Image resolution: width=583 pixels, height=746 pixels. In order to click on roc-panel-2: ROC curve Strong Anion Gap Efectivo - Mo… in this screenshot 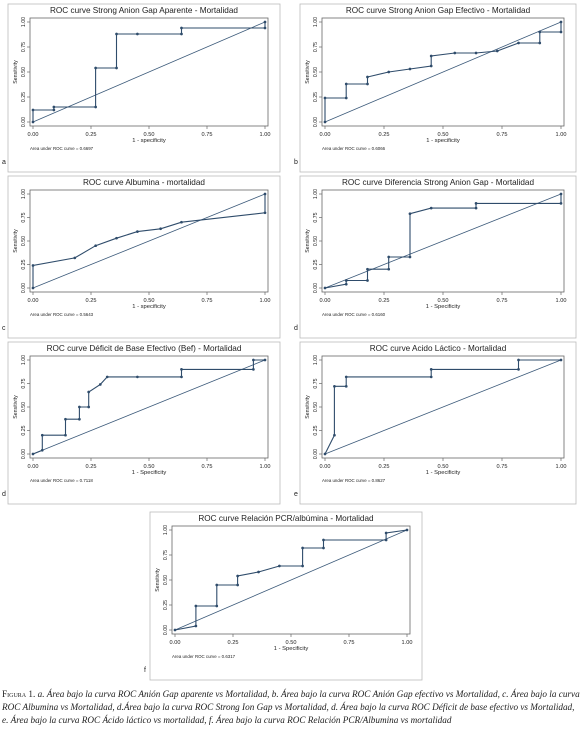, I will do `click(435, 88)`.